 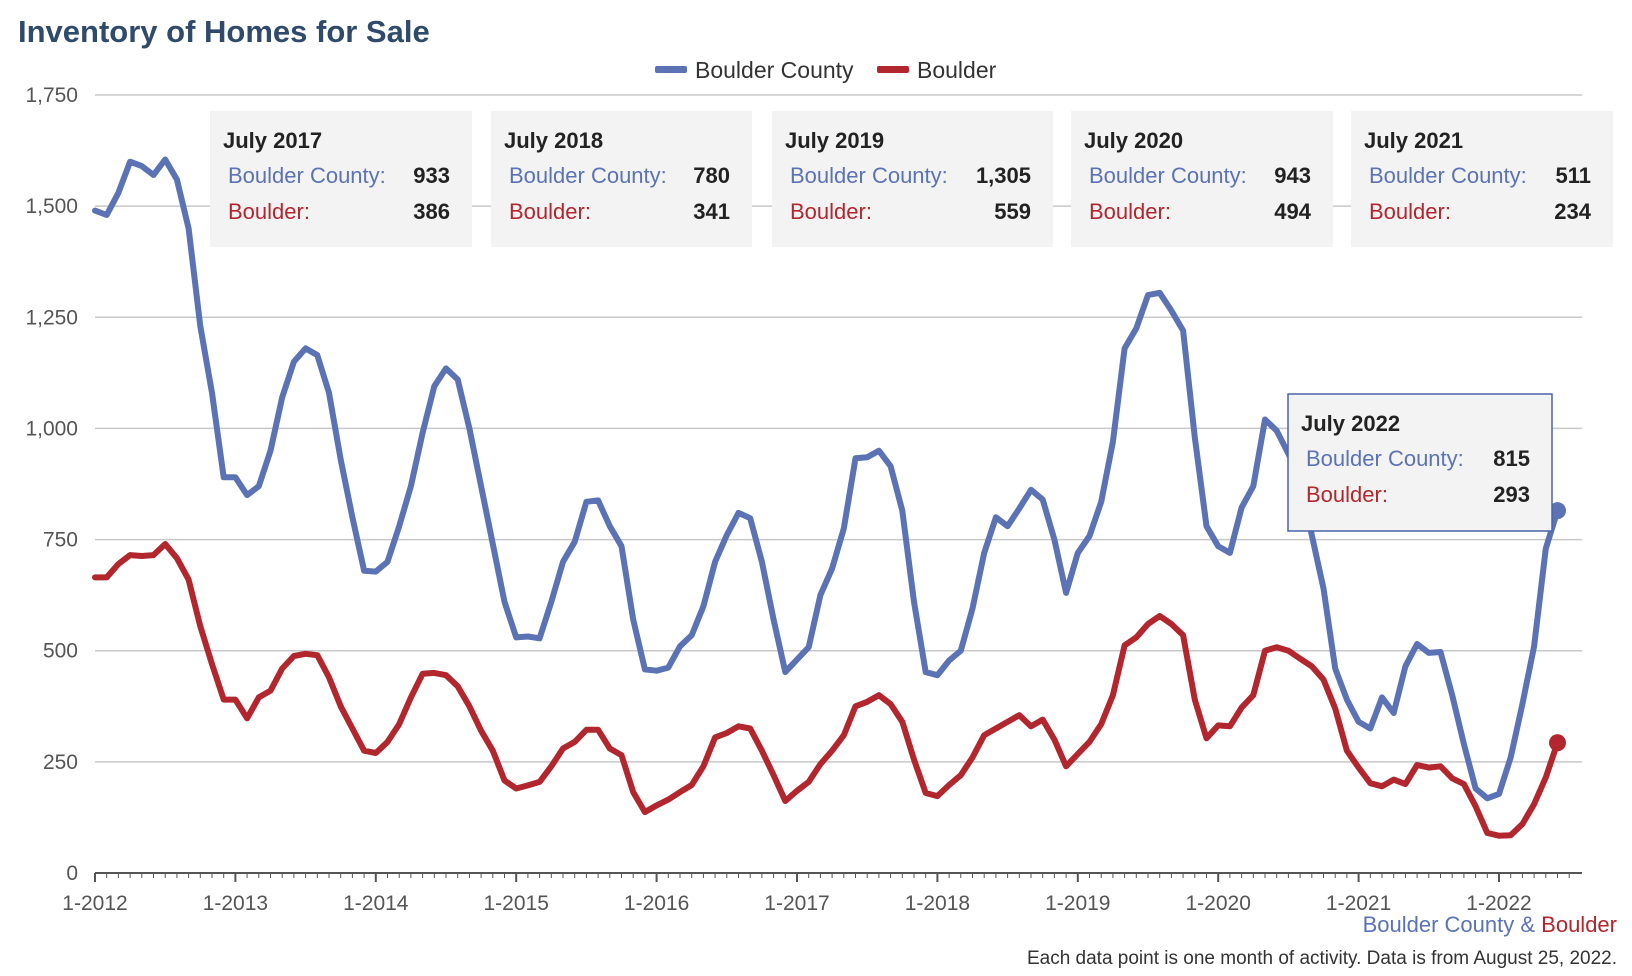 I want to click on x-tick-label: 1-2014, so click(x=376, y=903).